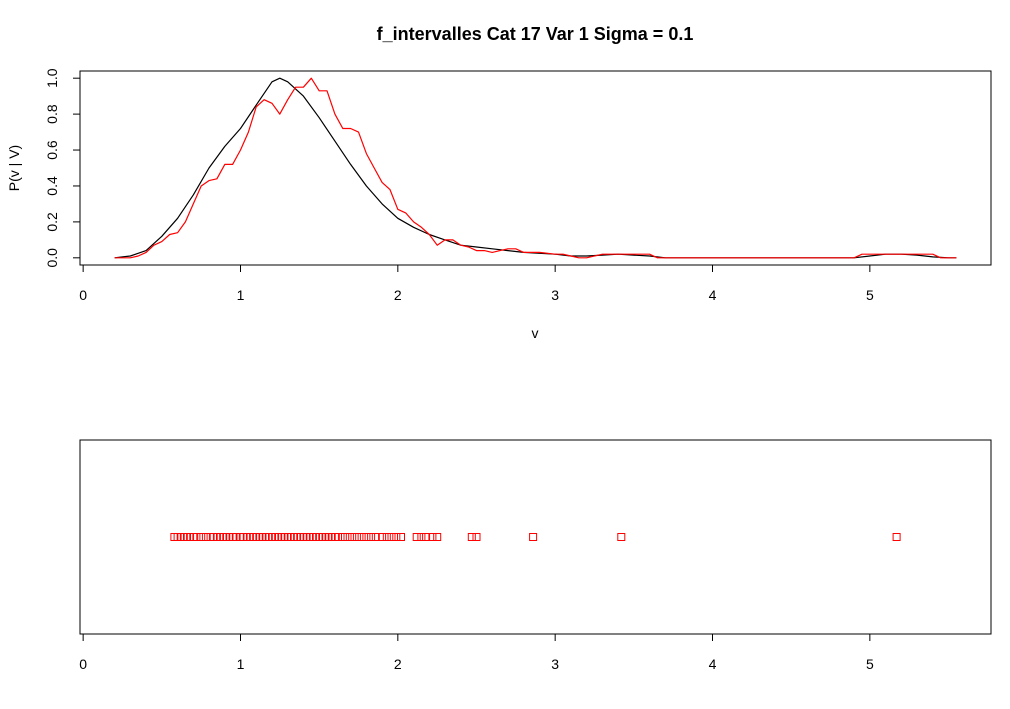 The image size is (1010, 709). Describe the element at coordinates (555, 295) in the screenshot. I see `x-tick-label: 3` at that location.